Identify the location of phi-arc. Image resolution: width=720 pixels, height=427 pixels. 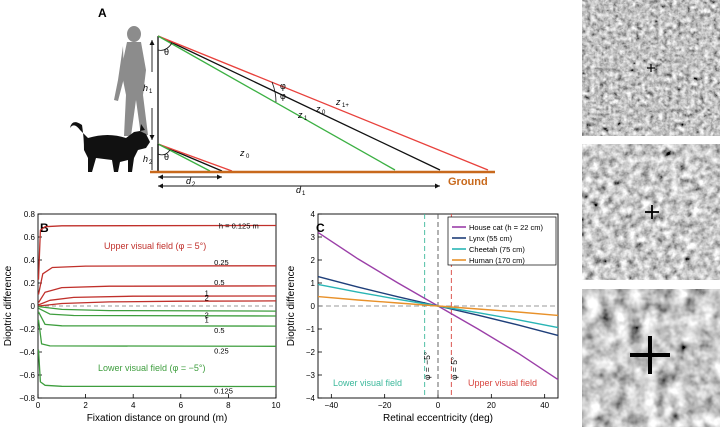
(274, 92).